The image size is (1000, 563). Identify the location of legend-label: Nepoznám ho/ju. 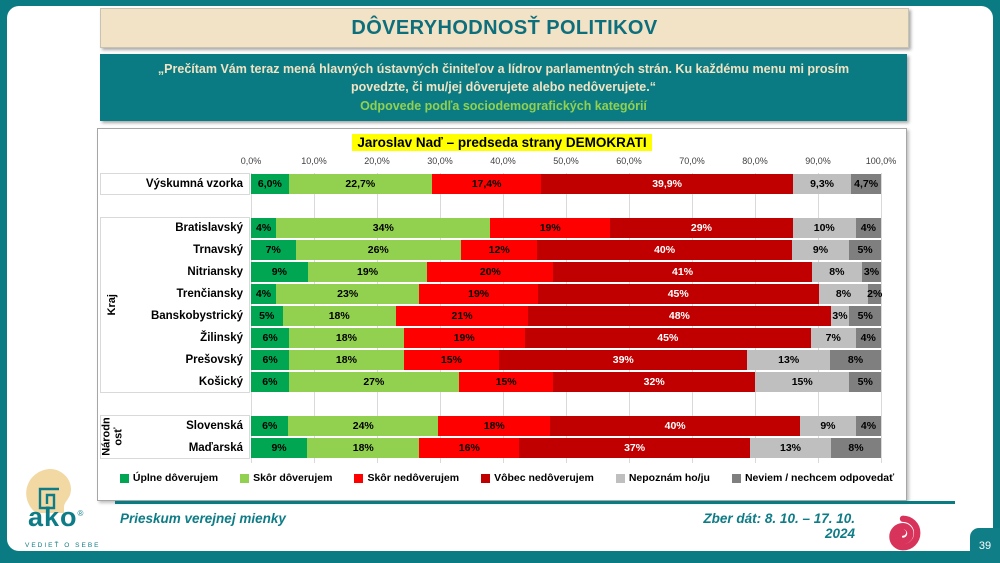
(669, 478).